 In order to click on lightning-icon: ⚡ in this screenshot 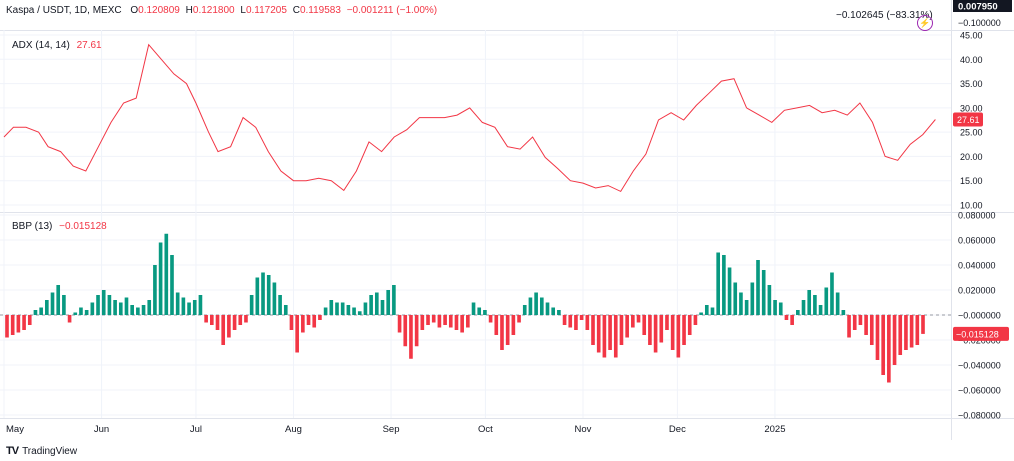, I will do `click(925, 23)`.